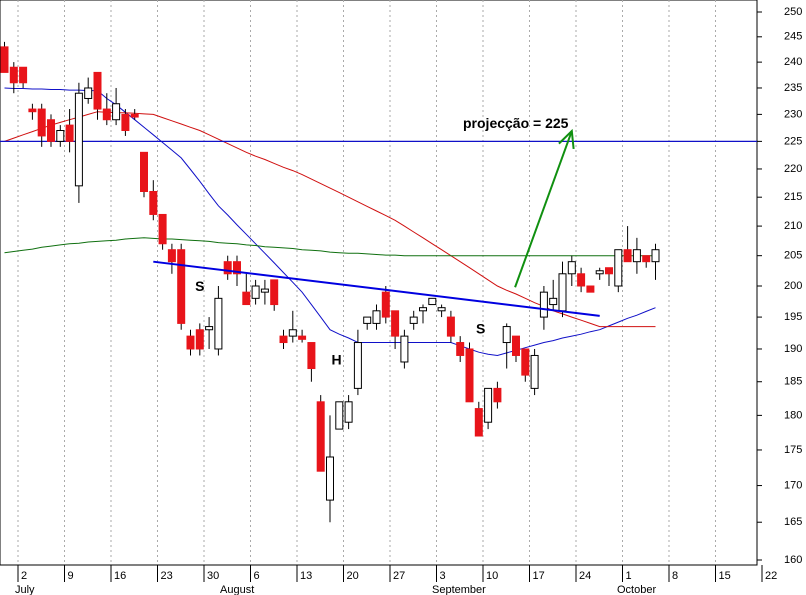 The height and width of the screenshot is (595, 806). Describe the element at coordinates (793, 88) in the screenshot. I see `y-tick-label: 235` at that location.